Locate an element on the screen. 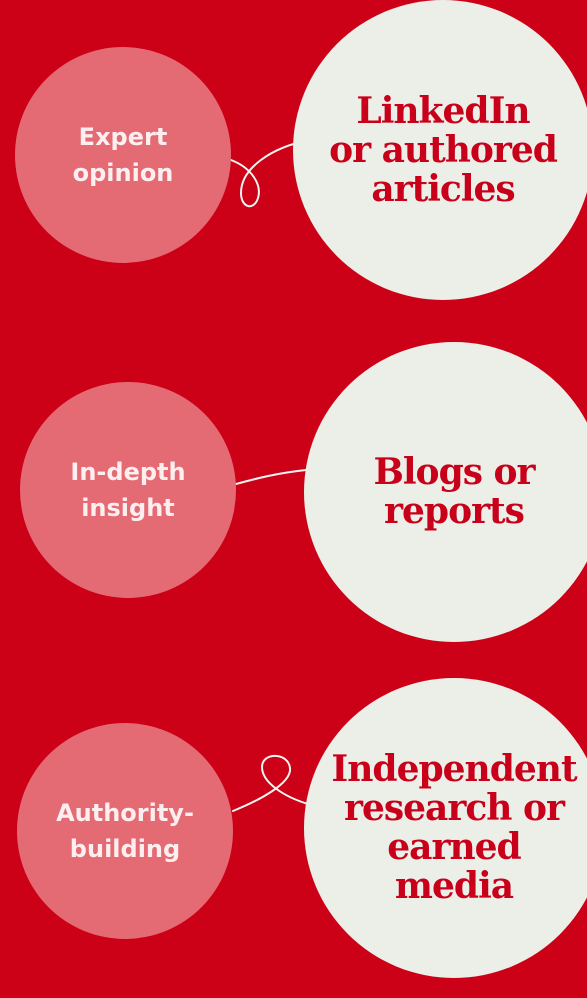 Image resolution: width=587 pixels, height=998 pixels. purpose-label: In-depth insight is located at coordinates (128, 490).